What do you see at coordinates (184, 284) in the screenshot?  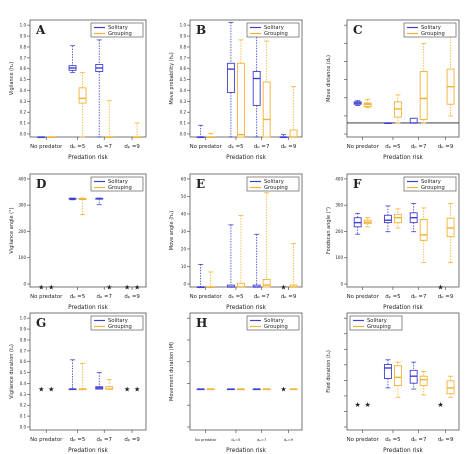 I see `y-tick-label: 0` at bounding box center [184, 284].